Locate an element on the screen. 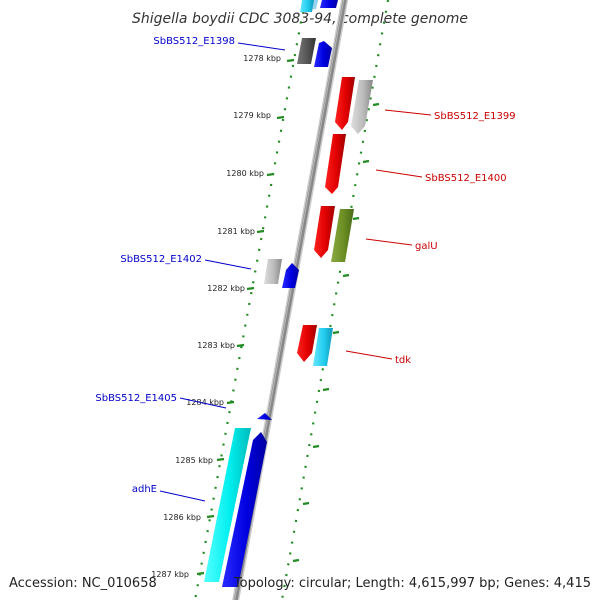 The height and width of the screenshot is (600, 600). gene-arrow-sbbs512-e1405 is located at coordinates (264, 416).